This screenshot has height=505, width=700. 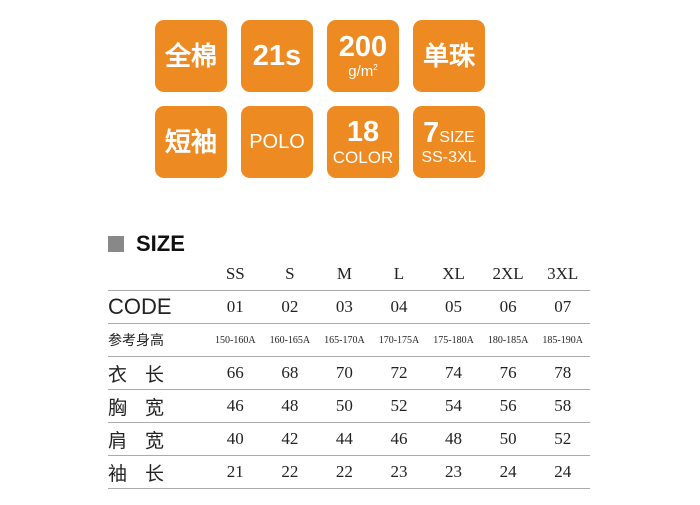 I want to click on table-cell: 03, so click(x=344, y=307).